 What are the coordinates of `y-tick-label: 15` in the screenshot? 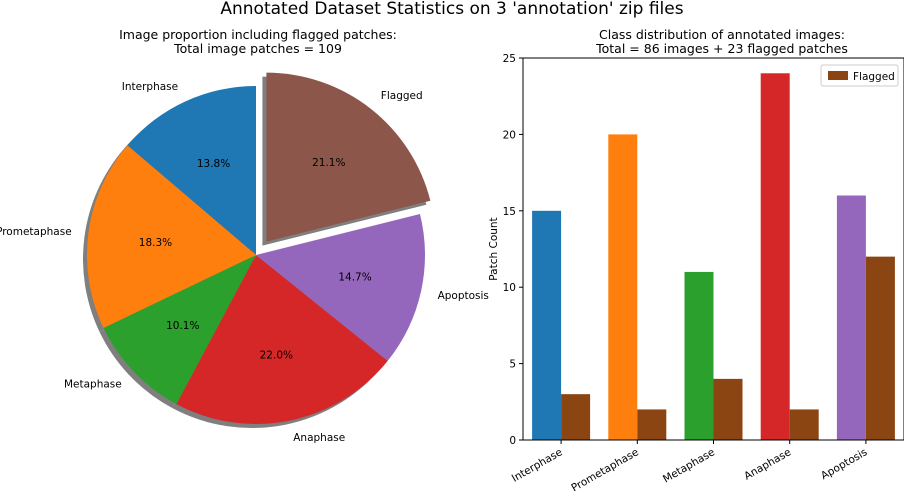 It's located at (509, 212).